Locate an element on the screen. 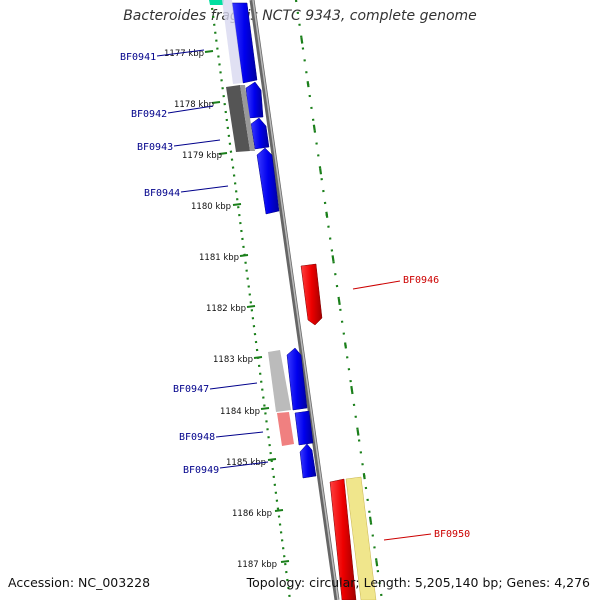 The width and height of the screenshot is (600, 600). kbp-tick-label: 1180 kbp is located at coordinates (211, 207).